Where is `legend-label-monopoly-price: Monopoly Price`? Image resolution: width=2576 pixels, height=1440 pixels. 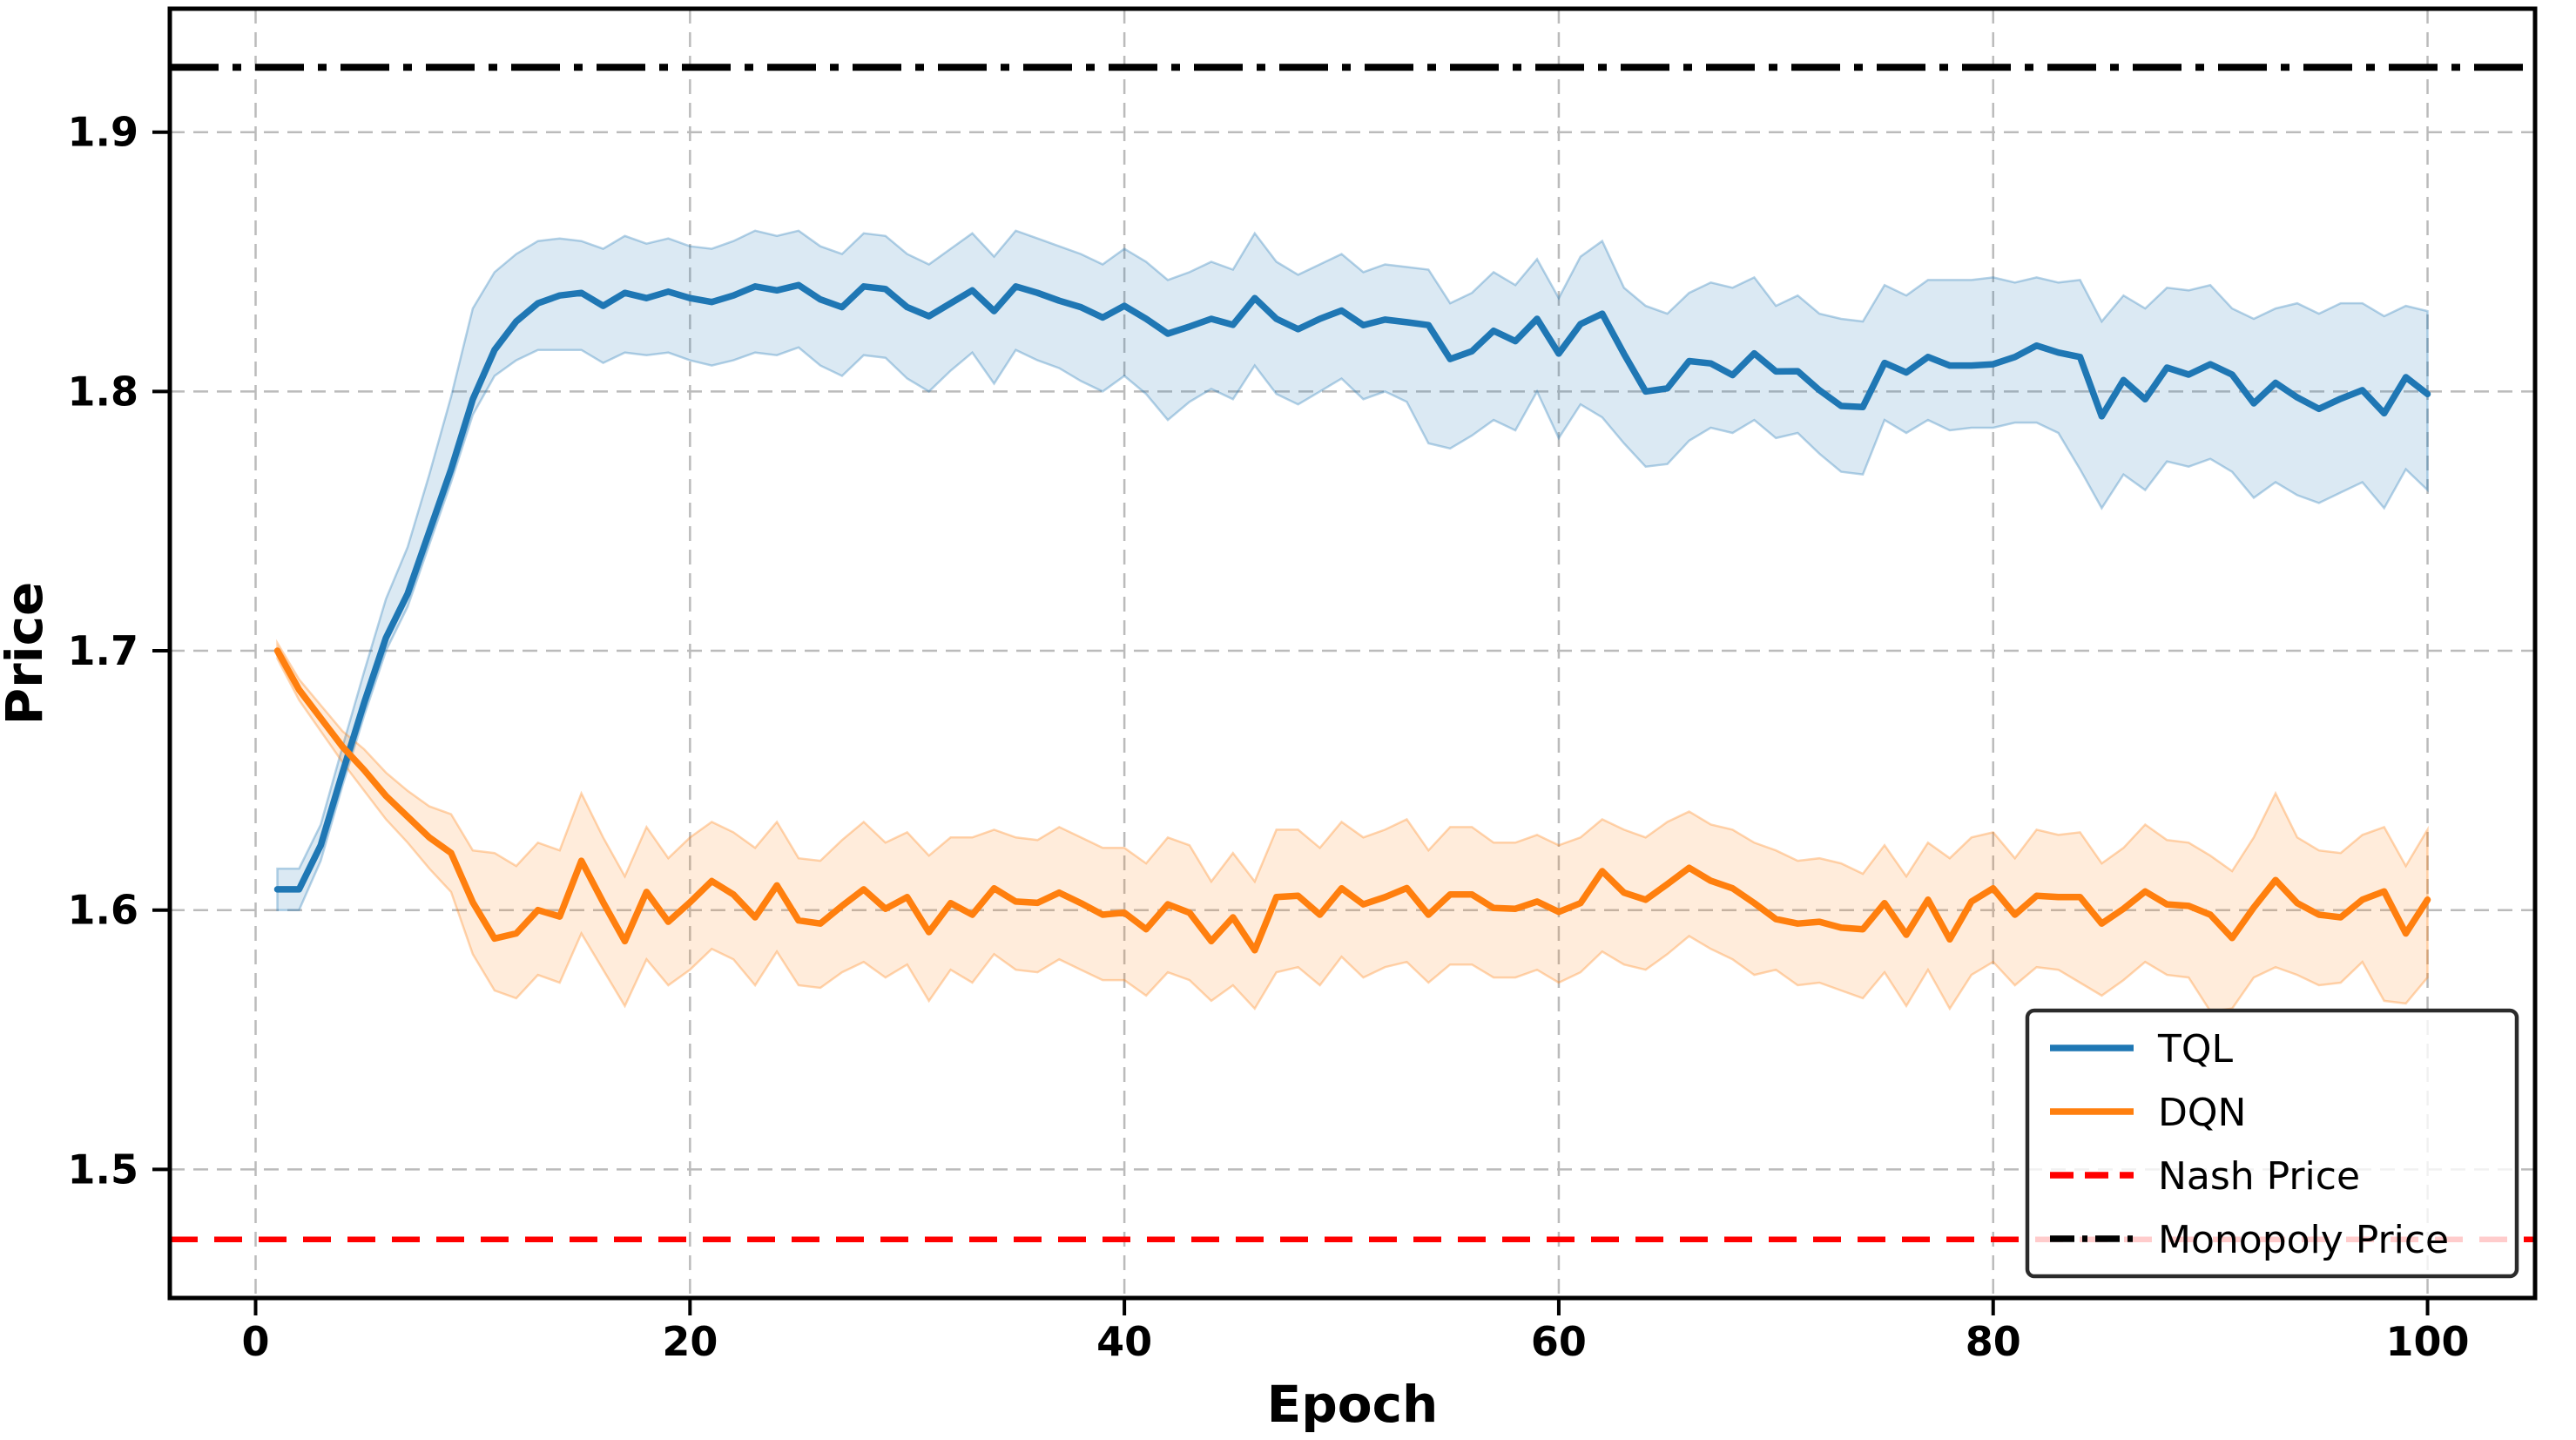
legend-label-monopoly-price: Monopoly Price is located at coordinates (2304, 1240).